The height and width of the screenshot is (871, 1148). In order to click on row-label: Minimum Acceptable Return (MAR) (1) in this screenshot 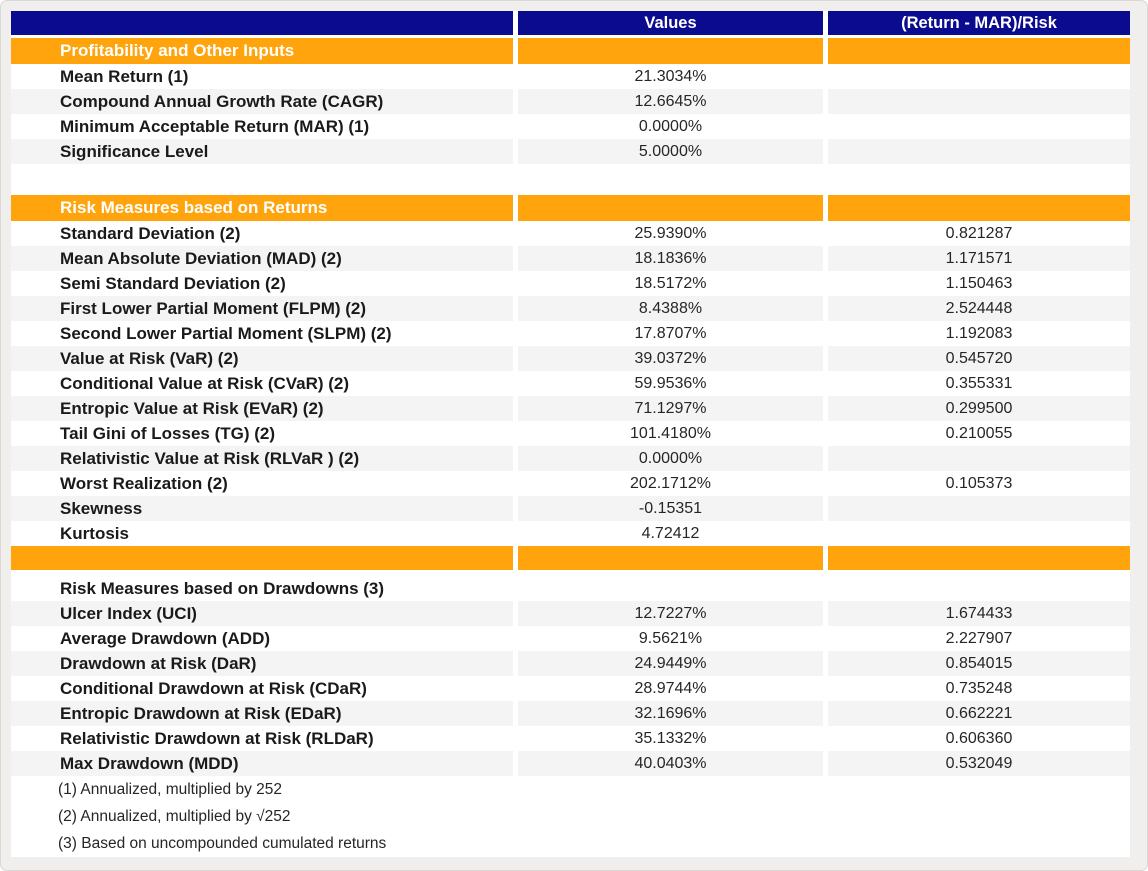, I will do `click(262, 126)`.